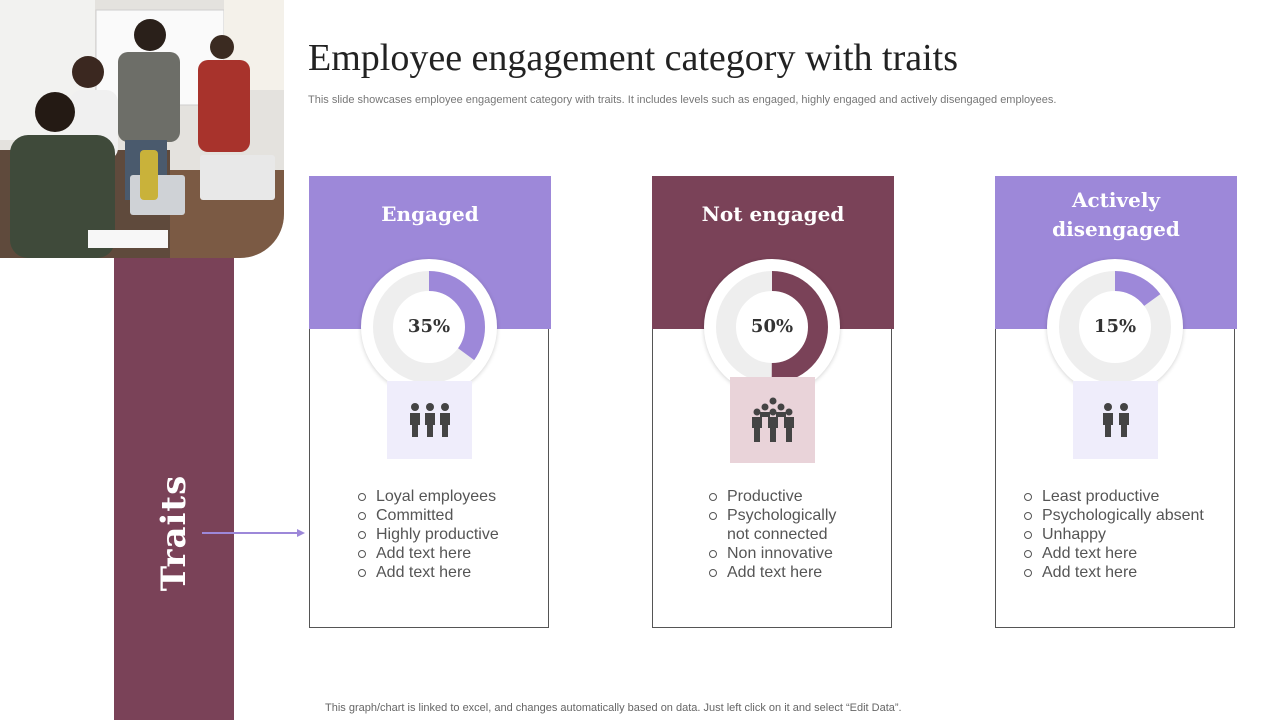 This screenshot has width=1280, height=720. I want to click on three-people-icon, so click(429, 420).